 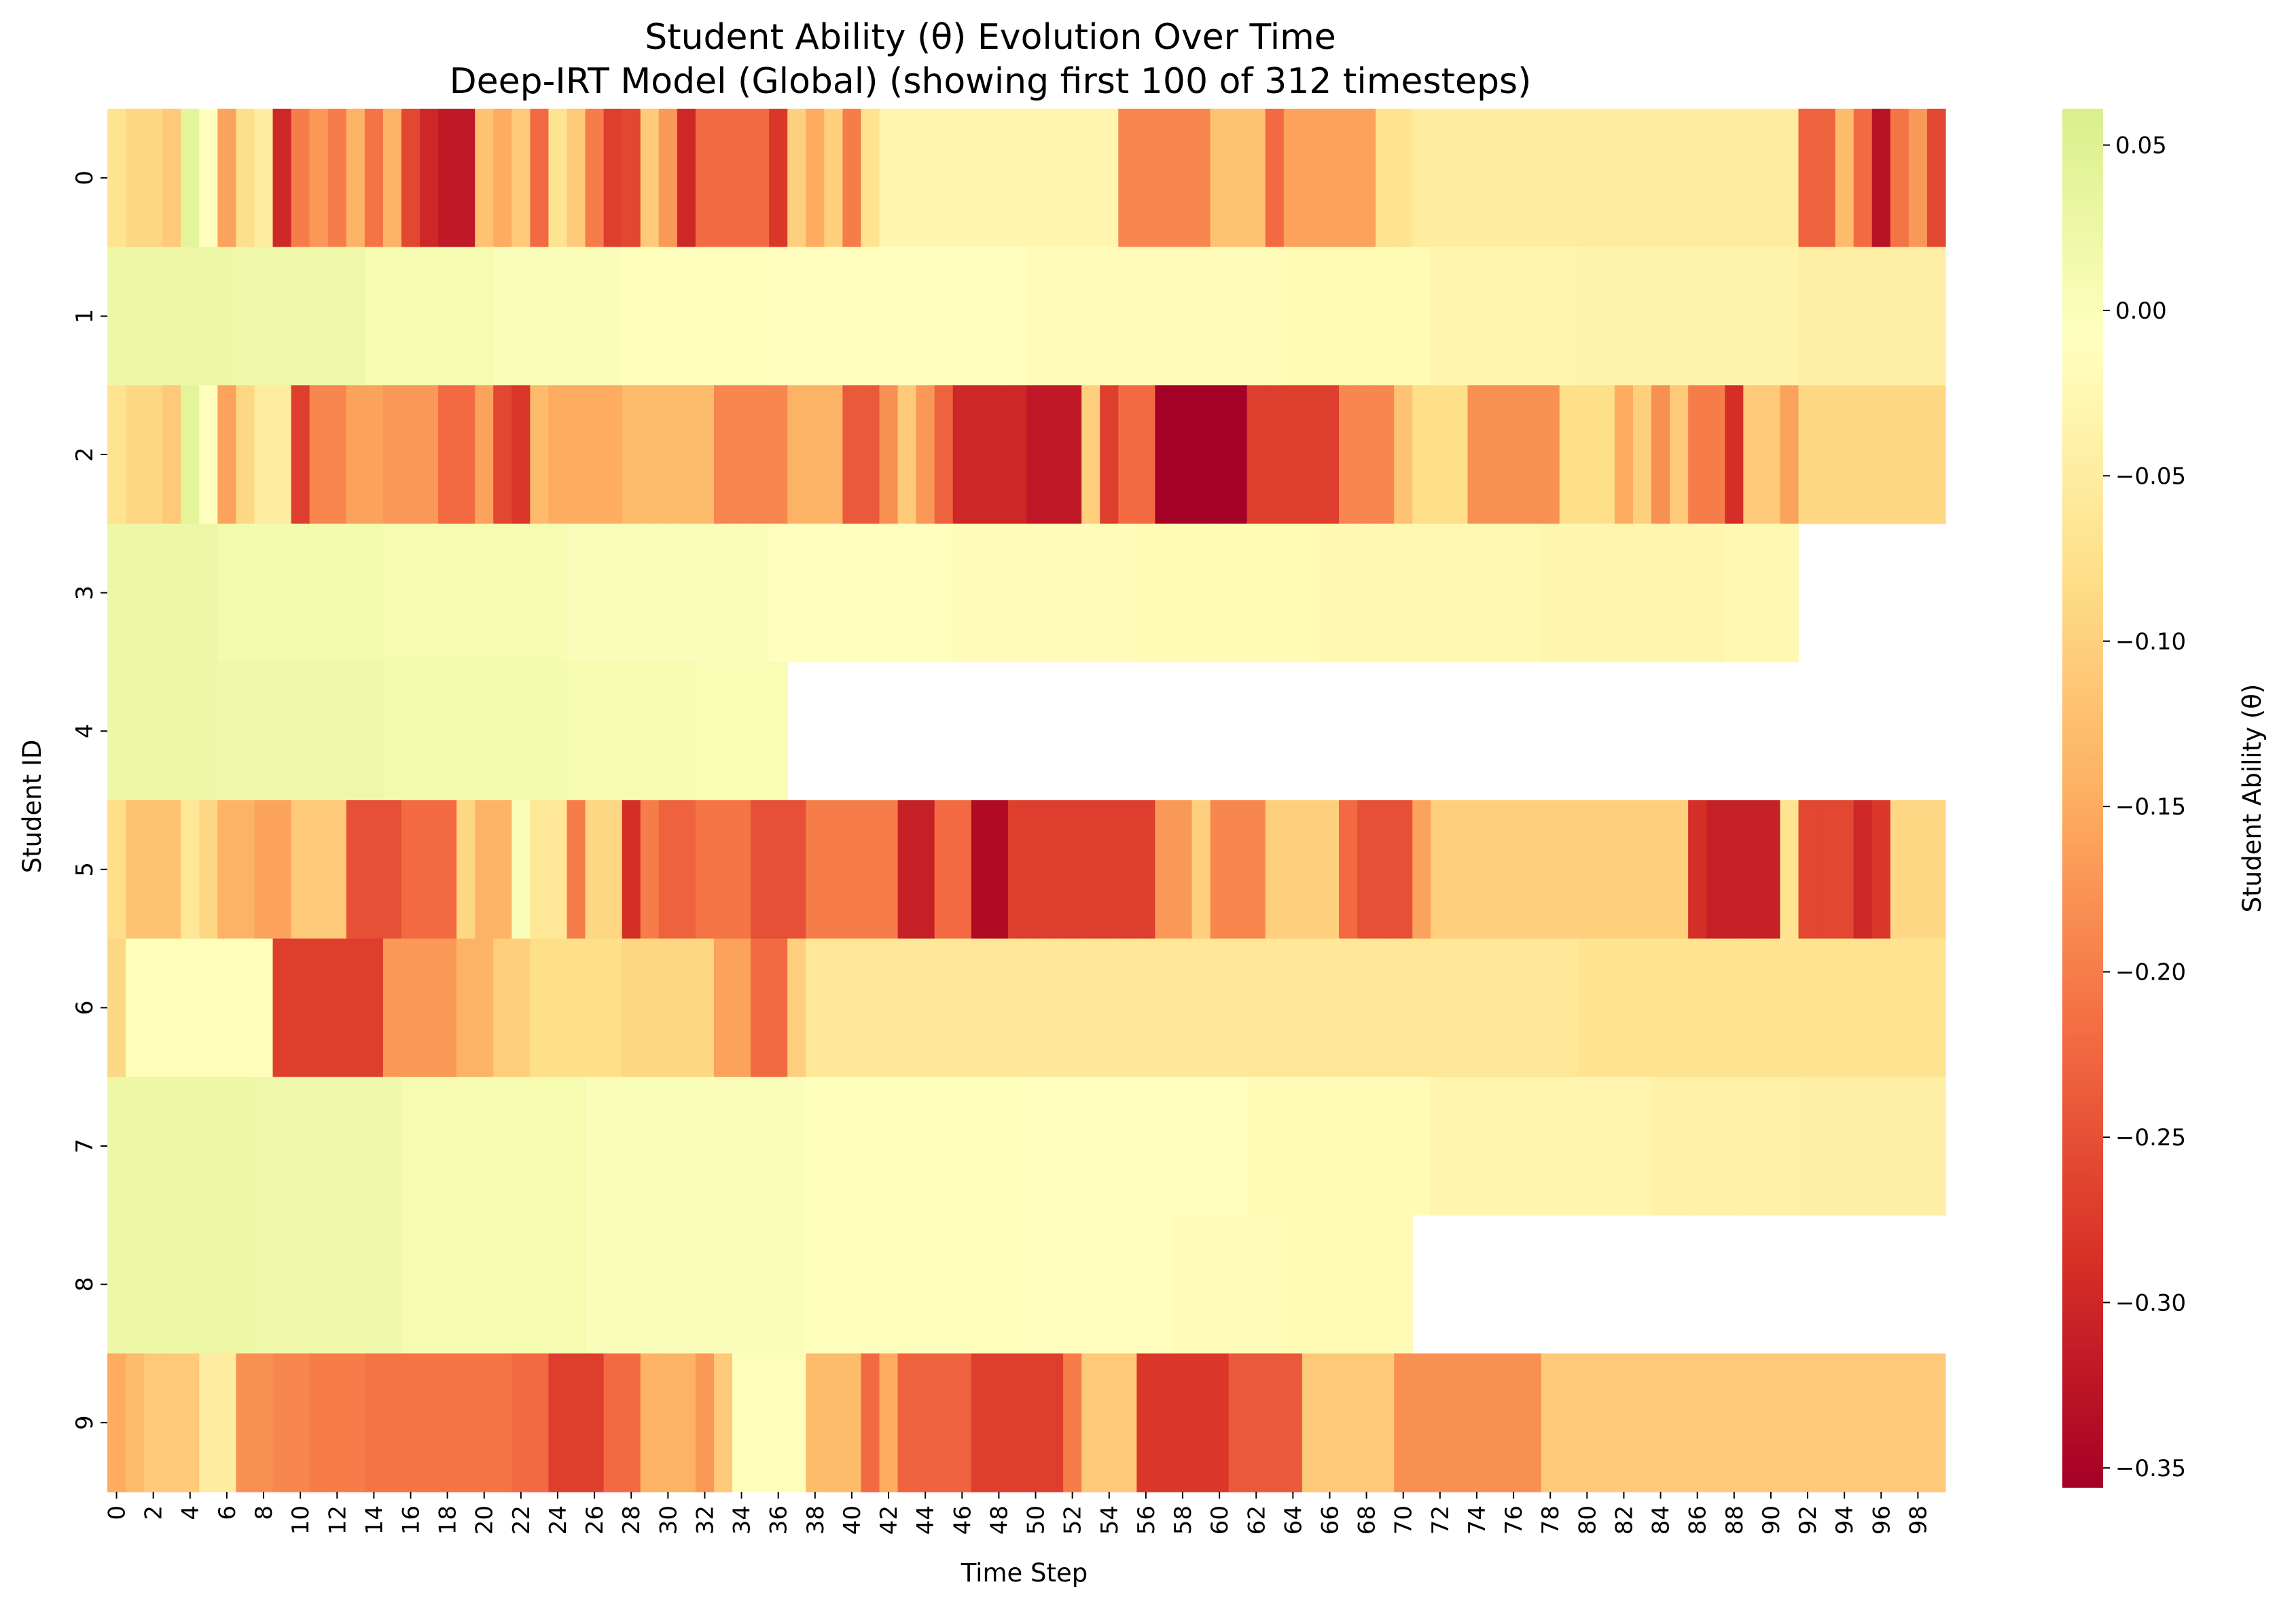 What do you see at coordinates (815, 1520) in the screenshot?
I see `x-tick-label: 38` at bounding box center [815, 1520].